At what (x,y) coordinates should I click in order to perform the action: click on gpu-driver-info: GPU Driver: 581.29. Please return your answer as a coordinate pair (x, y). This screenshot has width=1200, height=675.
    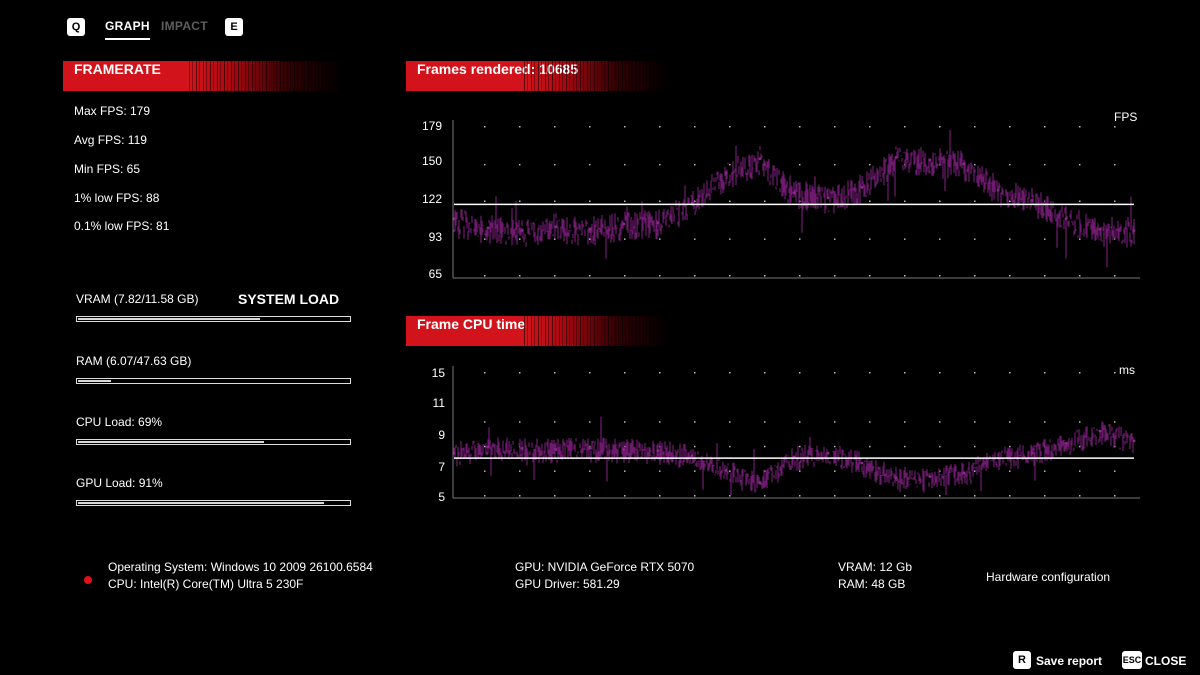
    Looking at the image, I should click on (567, 584).